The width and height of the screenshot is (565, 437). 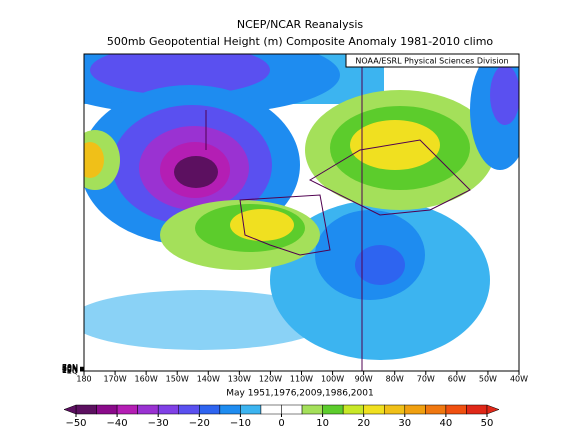 I want to click on colorbar-high-arrow, so click(x=493, y=409).